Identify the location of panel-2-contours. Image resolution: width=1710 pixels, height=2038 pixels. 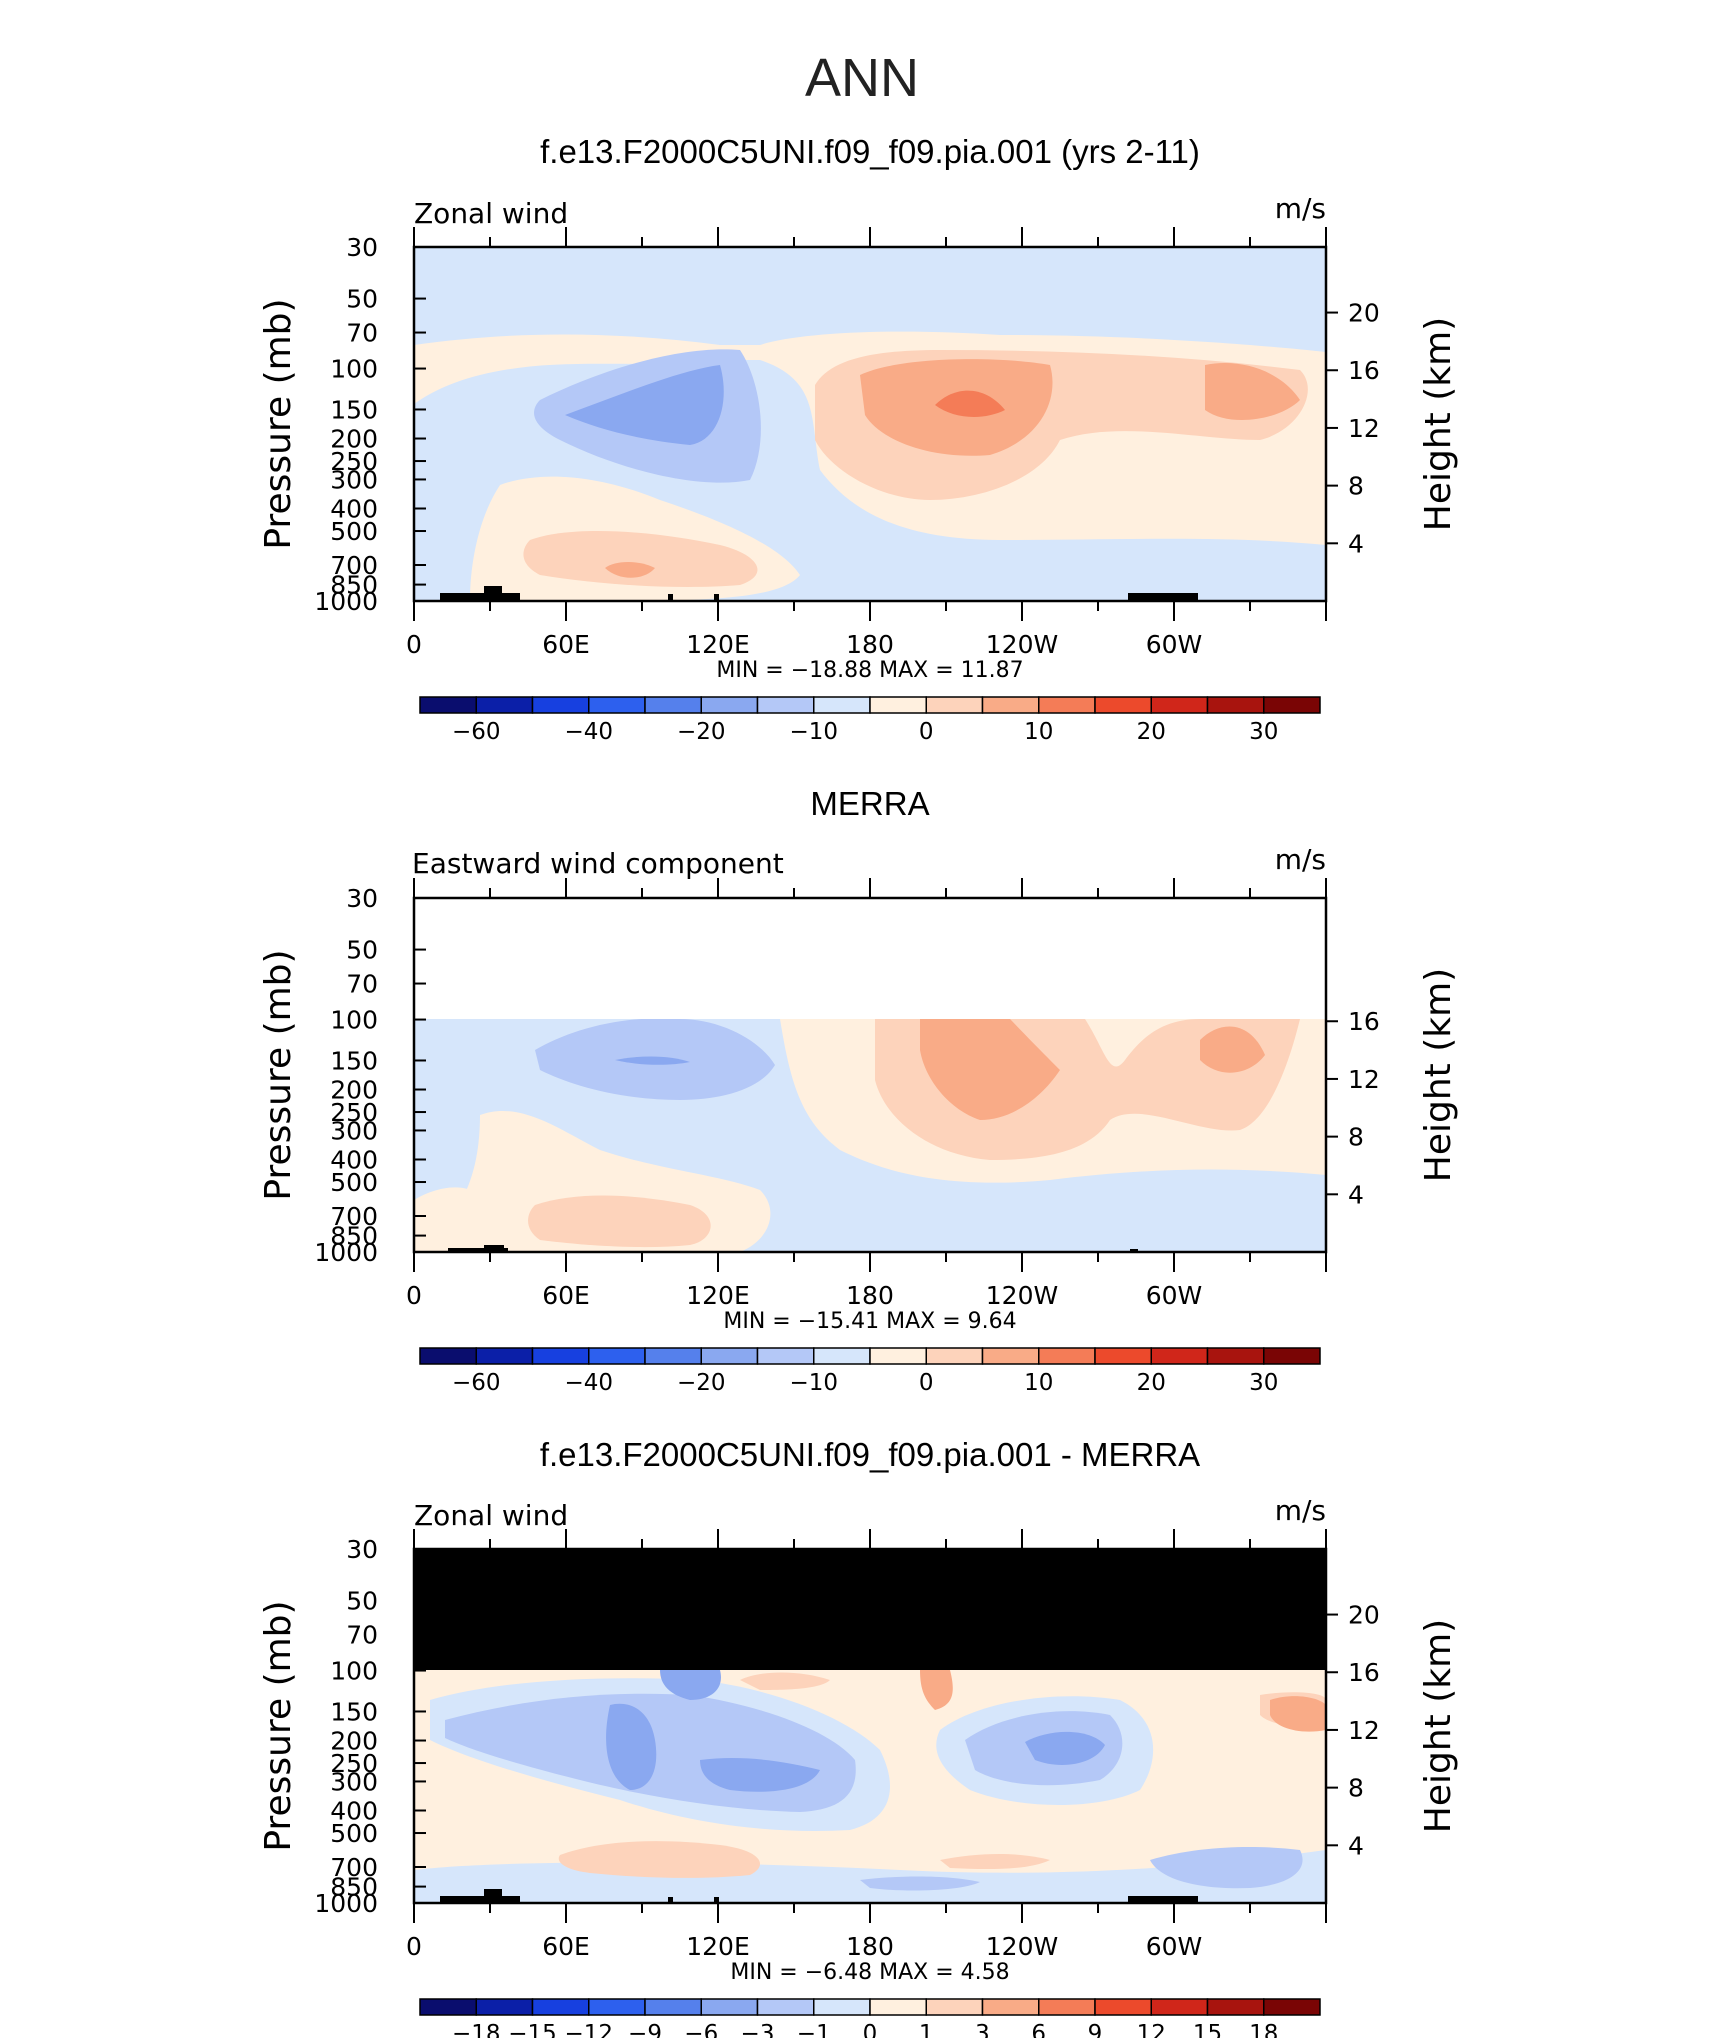
(870, 1075).